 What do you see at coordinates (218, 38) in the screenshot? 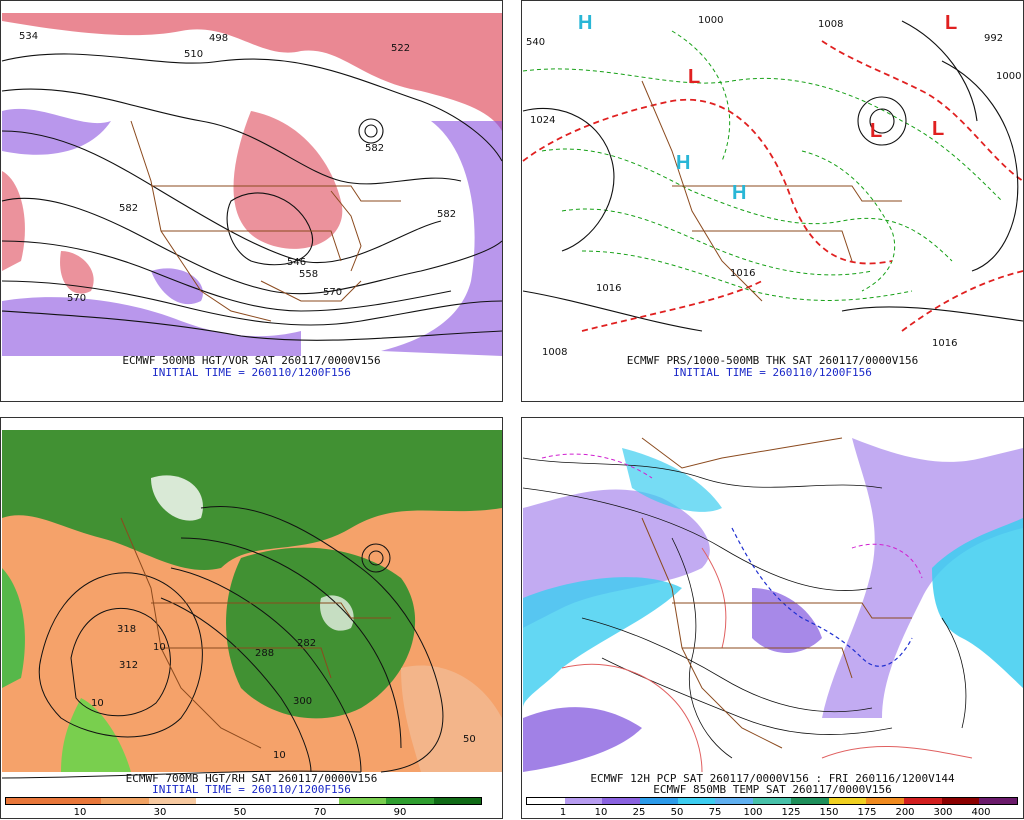
I see `contour-label: 498` at bounding box center [218, 38].